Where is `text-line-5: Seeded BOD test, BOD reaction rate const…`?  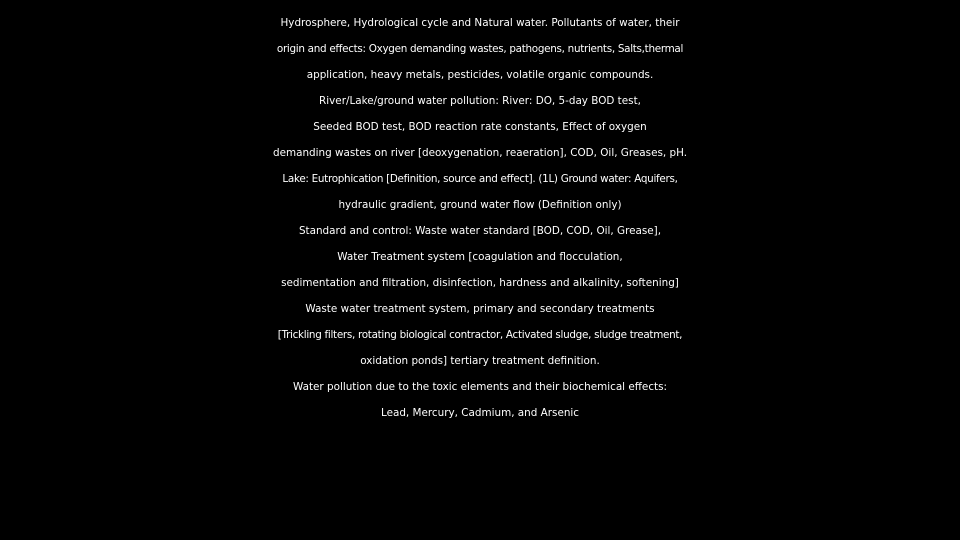
text-line-5: Seeded BOD test, BOD reaction rate const… is located at coordinates (480, 127).